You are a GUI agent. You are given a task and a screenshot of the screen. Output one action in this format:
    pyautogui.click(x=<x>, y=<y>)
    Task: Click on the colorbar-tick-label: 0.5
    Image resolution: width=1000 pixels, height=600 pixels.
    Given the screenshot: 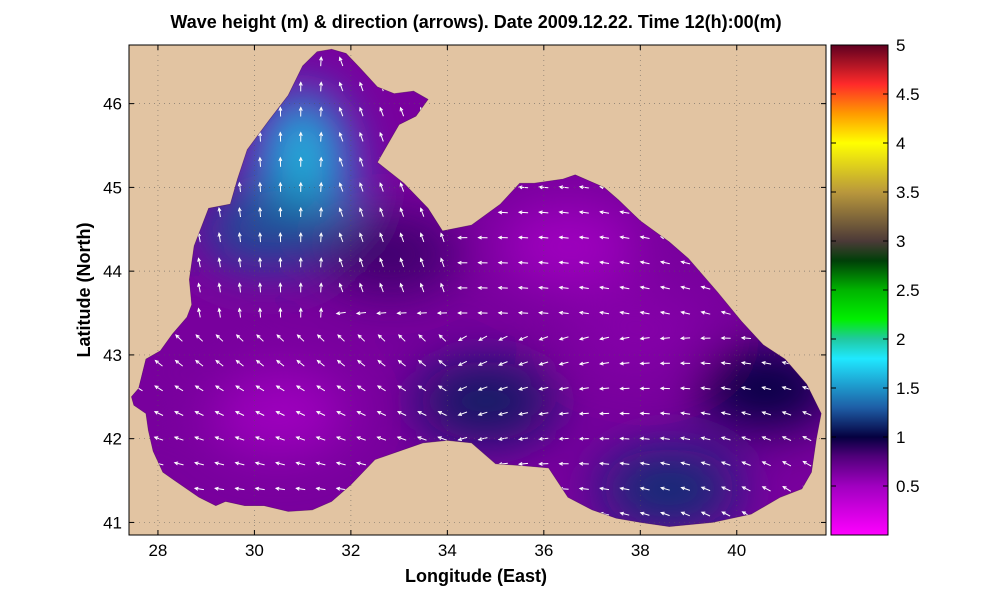 What is the action you would take?
    pyautogui.click(x=908, y=486)
    